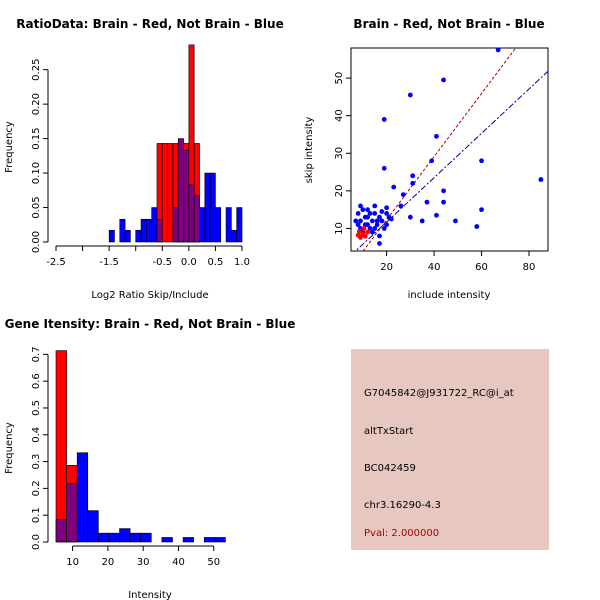 This screenshot has height=600, width=600. I want to click on ratio-chart-title: RatioData: Brain - Red, Not Brain - Blue, so click(149, 24).